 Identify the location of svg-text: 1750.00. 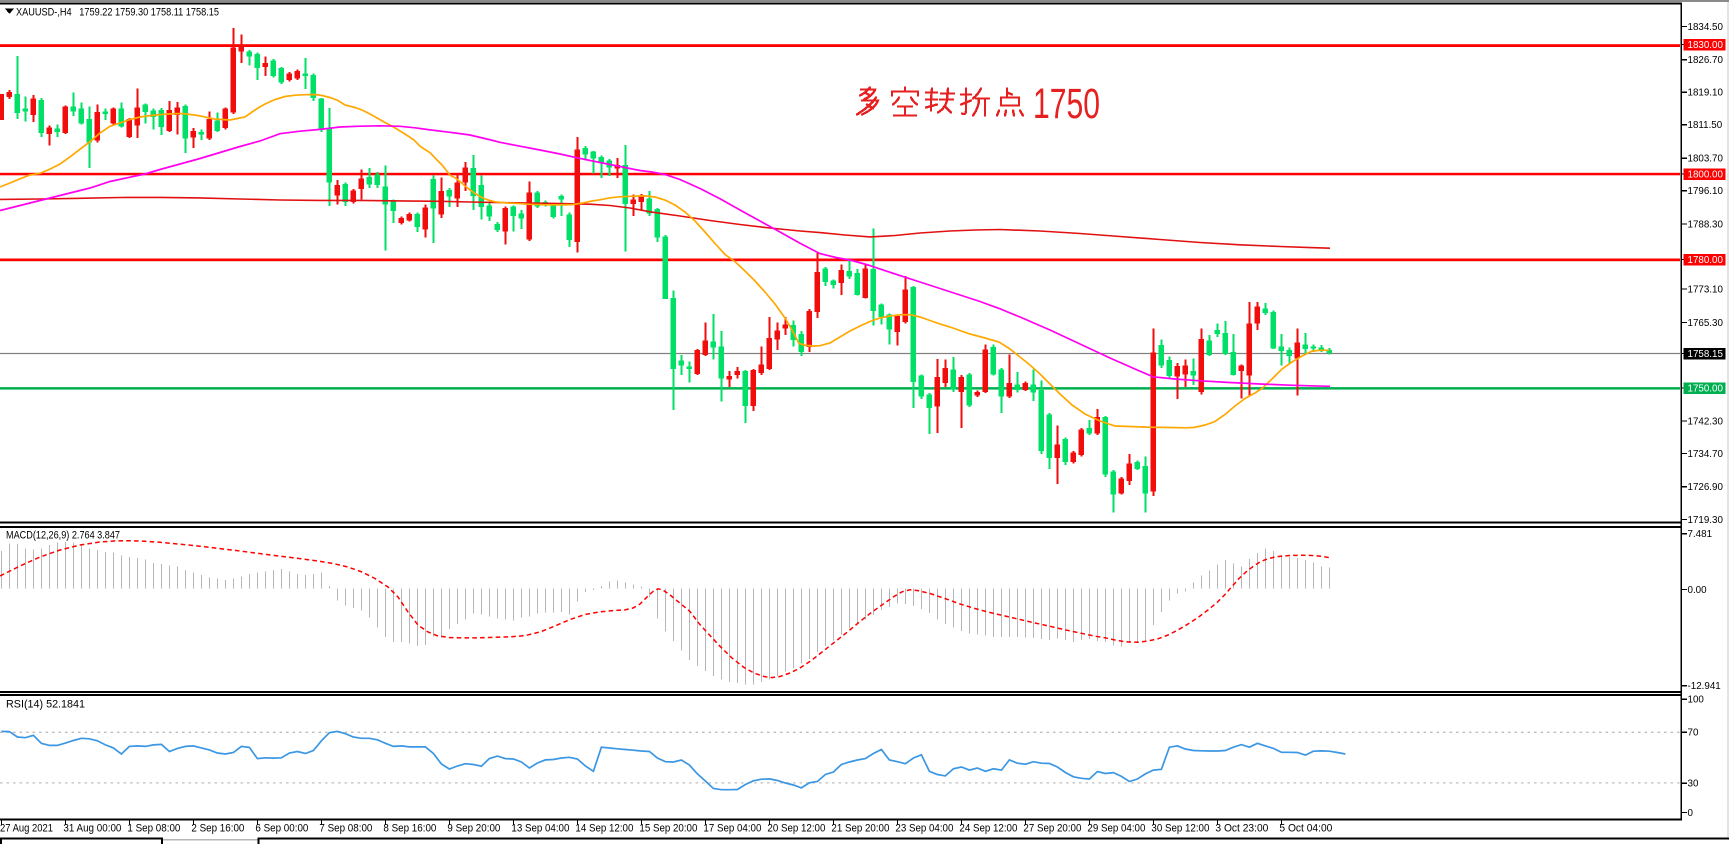
(1706, 388).